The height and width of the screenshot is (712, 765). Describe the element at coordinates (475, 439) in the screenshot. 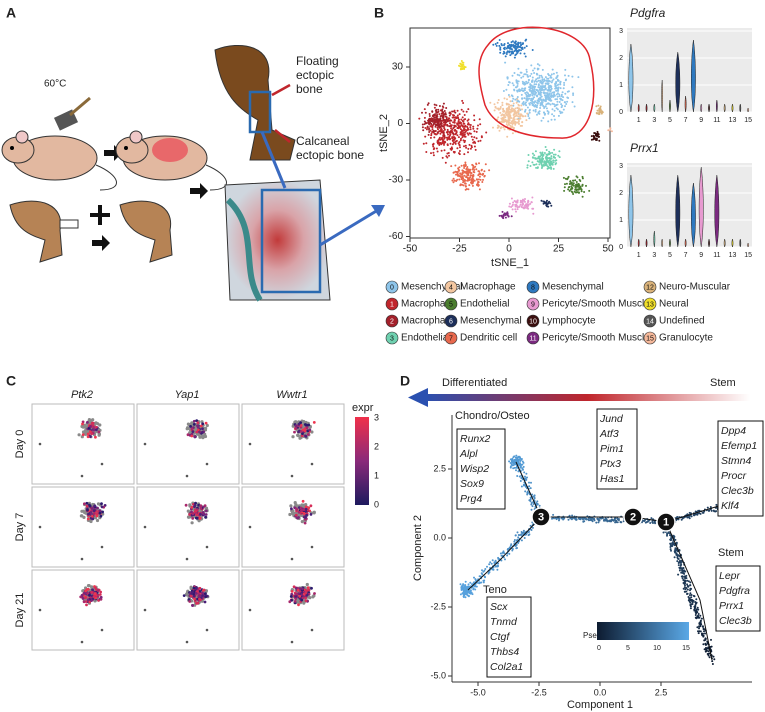

I see `gene-name: Runx2` at that location.